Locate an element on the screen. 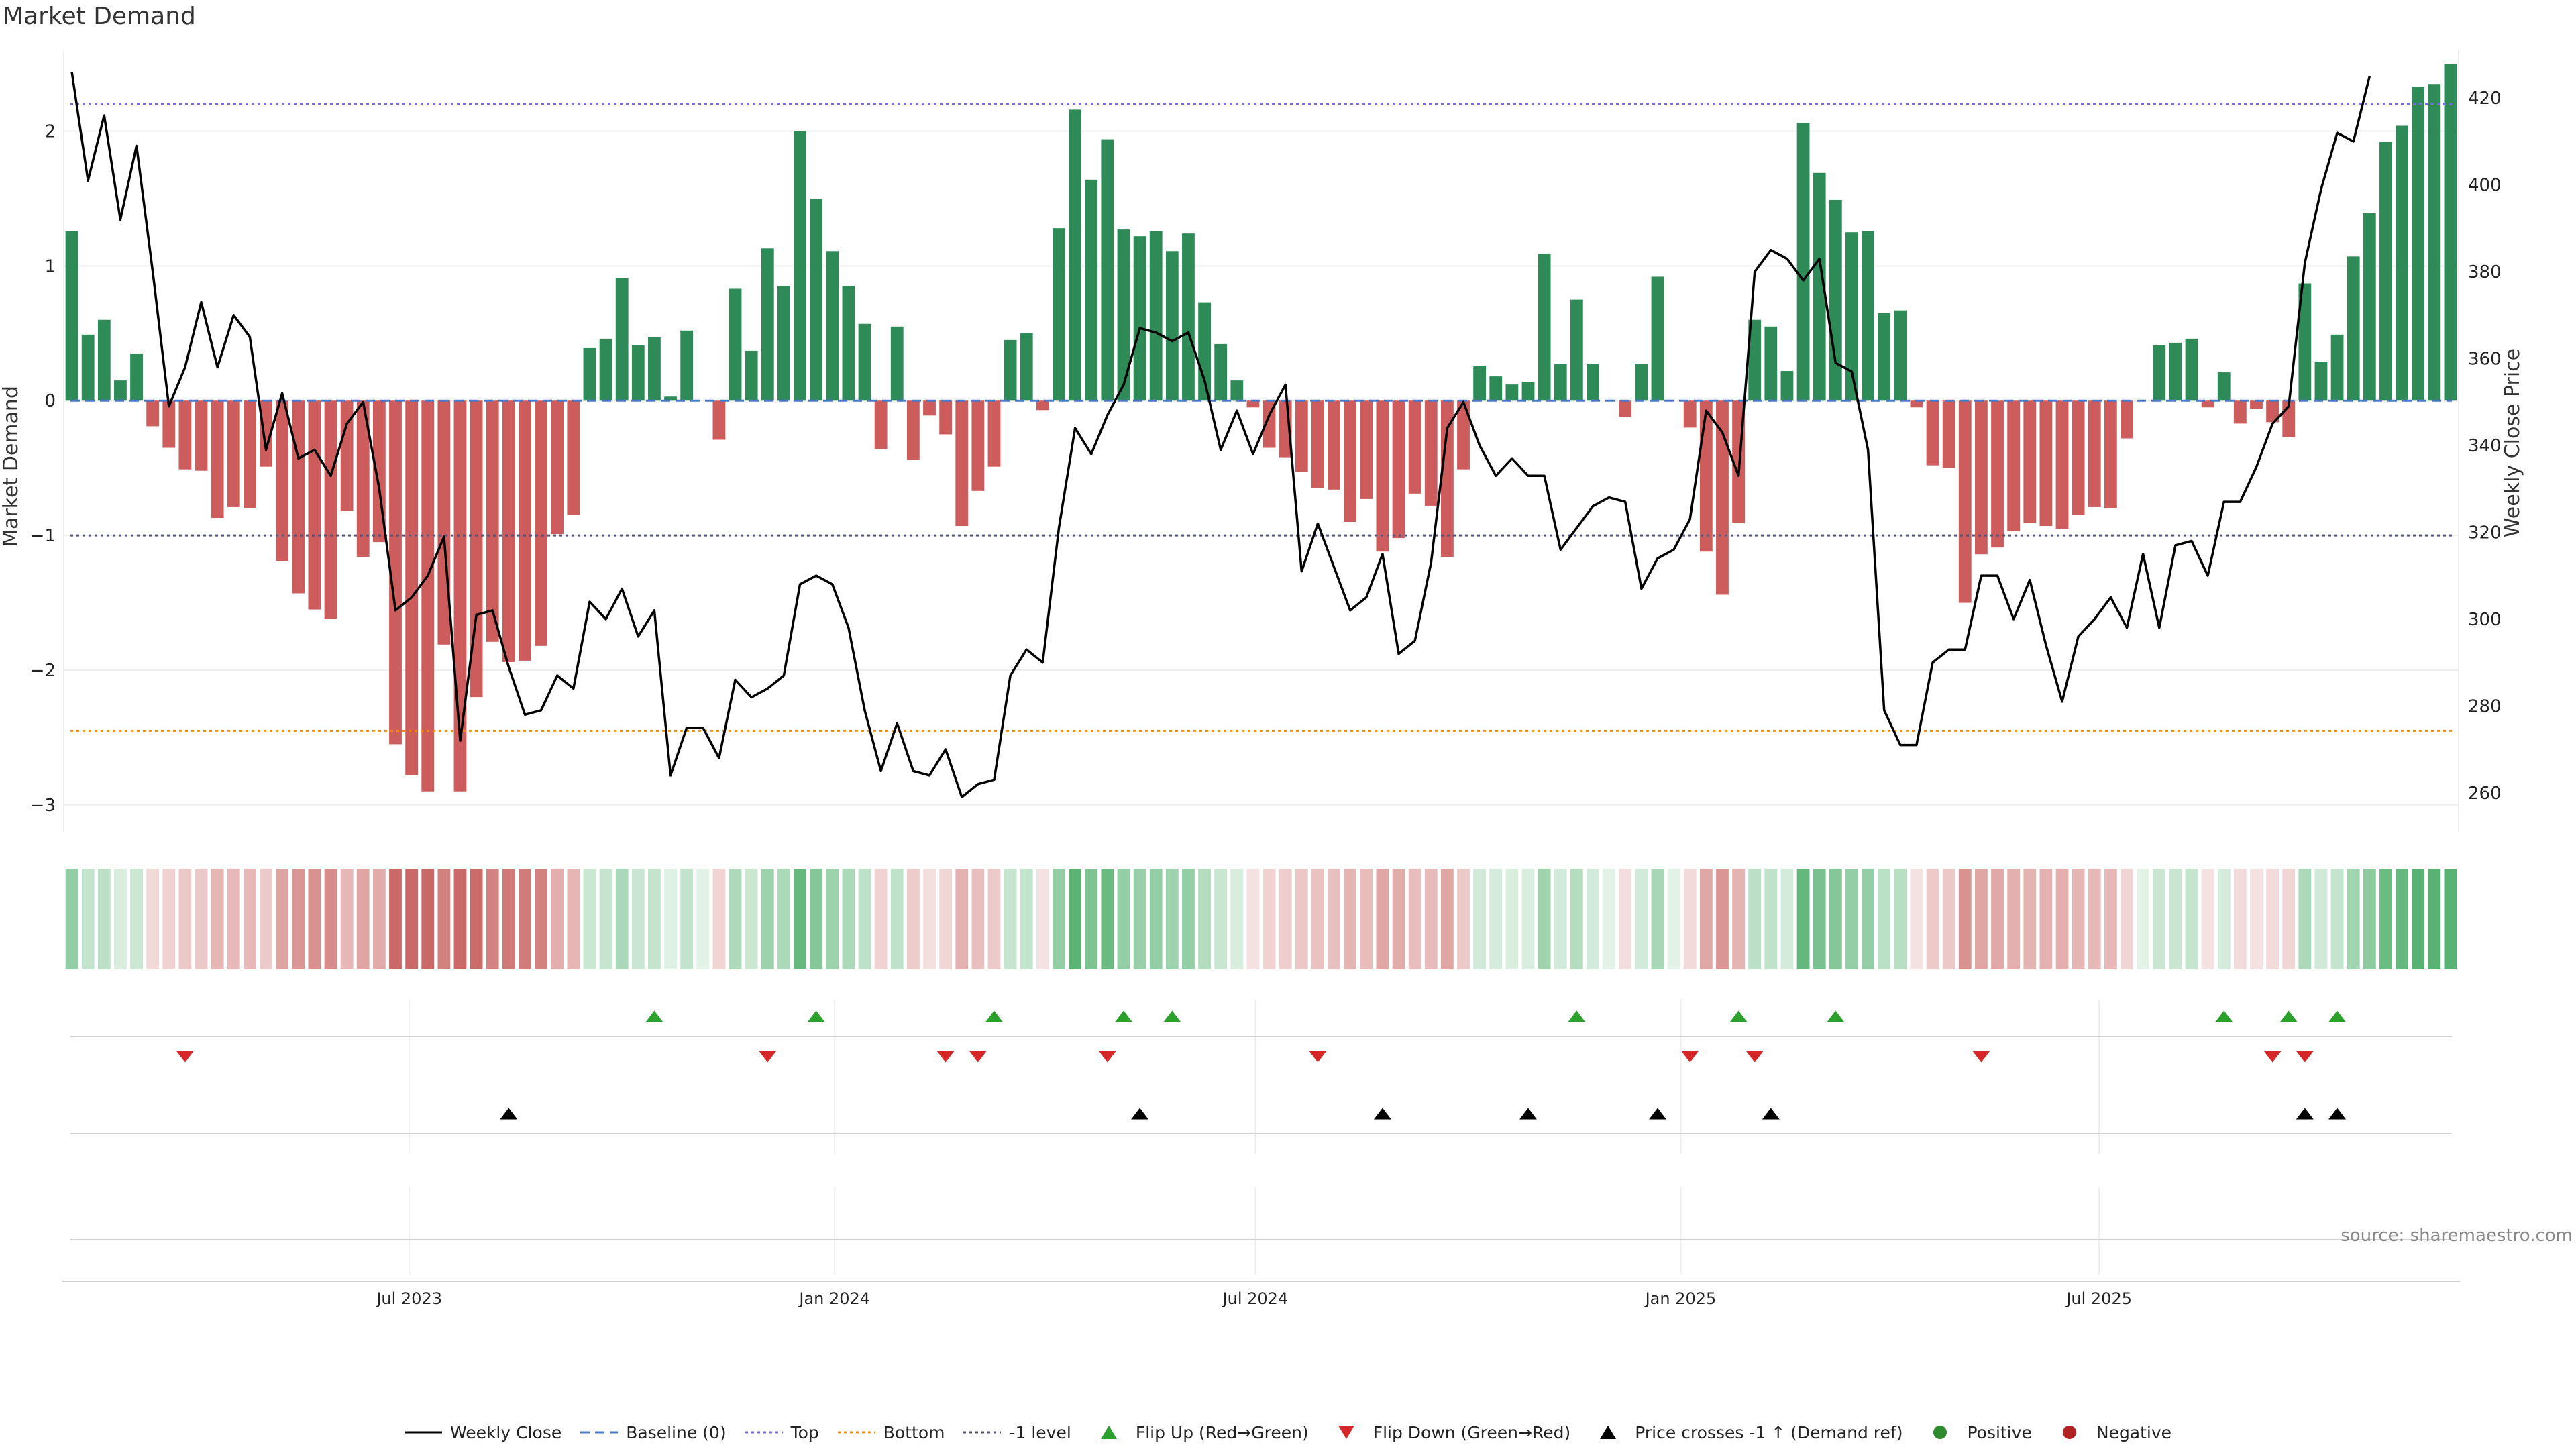  legend-item-negative: Negative is located at coordinates (2111, 1432).